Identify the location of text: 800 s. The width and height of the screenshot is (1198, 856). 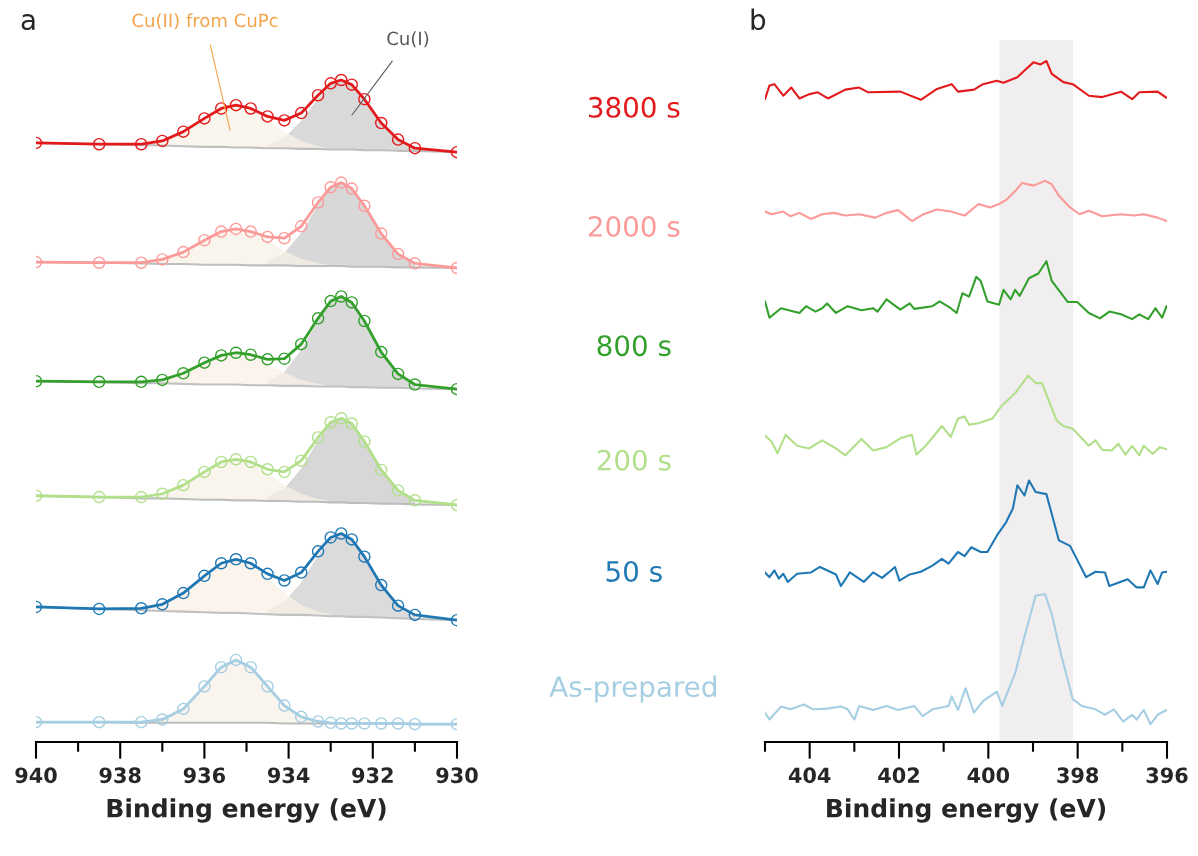
(634, 346).